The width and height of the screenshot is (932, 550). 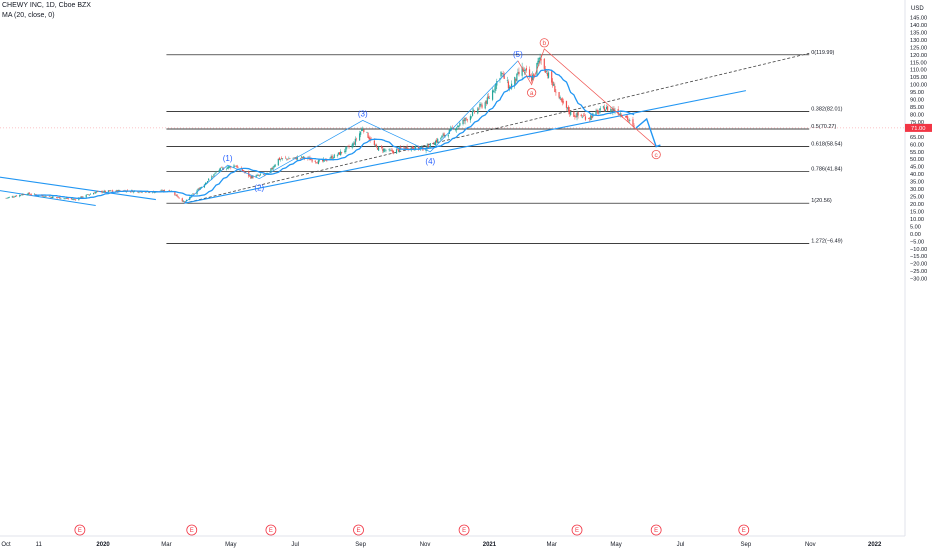 I want to click on wave-label: (5), so click(x=518, y=54).